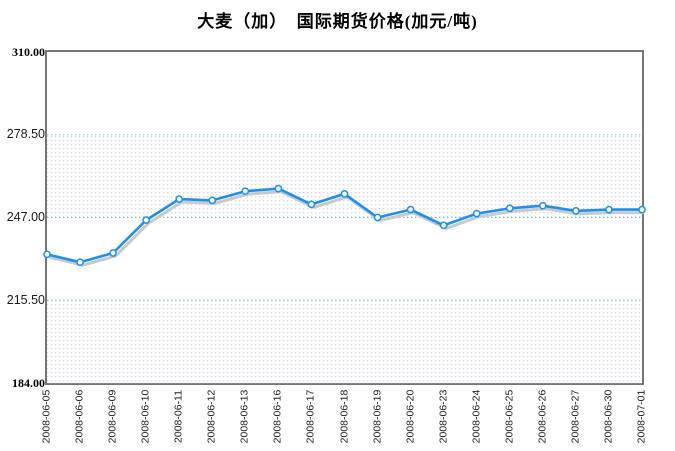 Image resolution: width=675 pixels, height=451 pixels. I want to click on x-date-label: 2008-06-16, so click(277, 416).